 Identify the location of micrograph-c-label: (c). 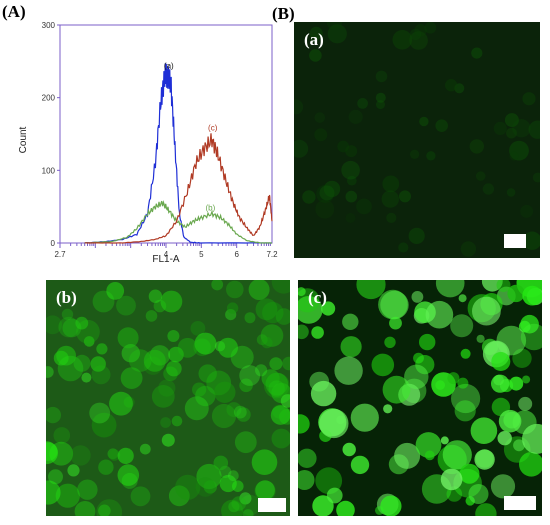
(317, 297).